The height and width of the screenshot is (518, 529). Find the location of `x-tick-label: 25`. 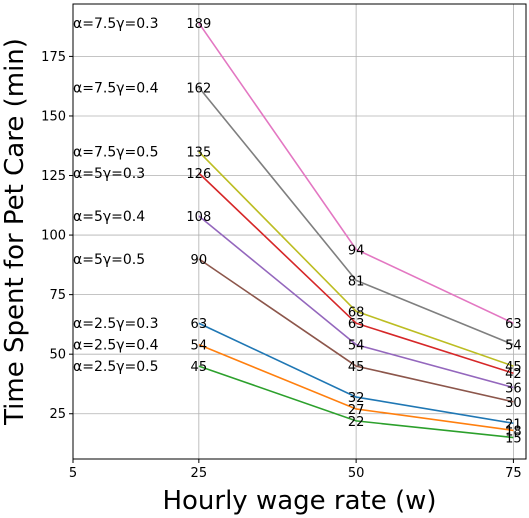

x-tick-label: 25 is located at coordinates (199, 473).